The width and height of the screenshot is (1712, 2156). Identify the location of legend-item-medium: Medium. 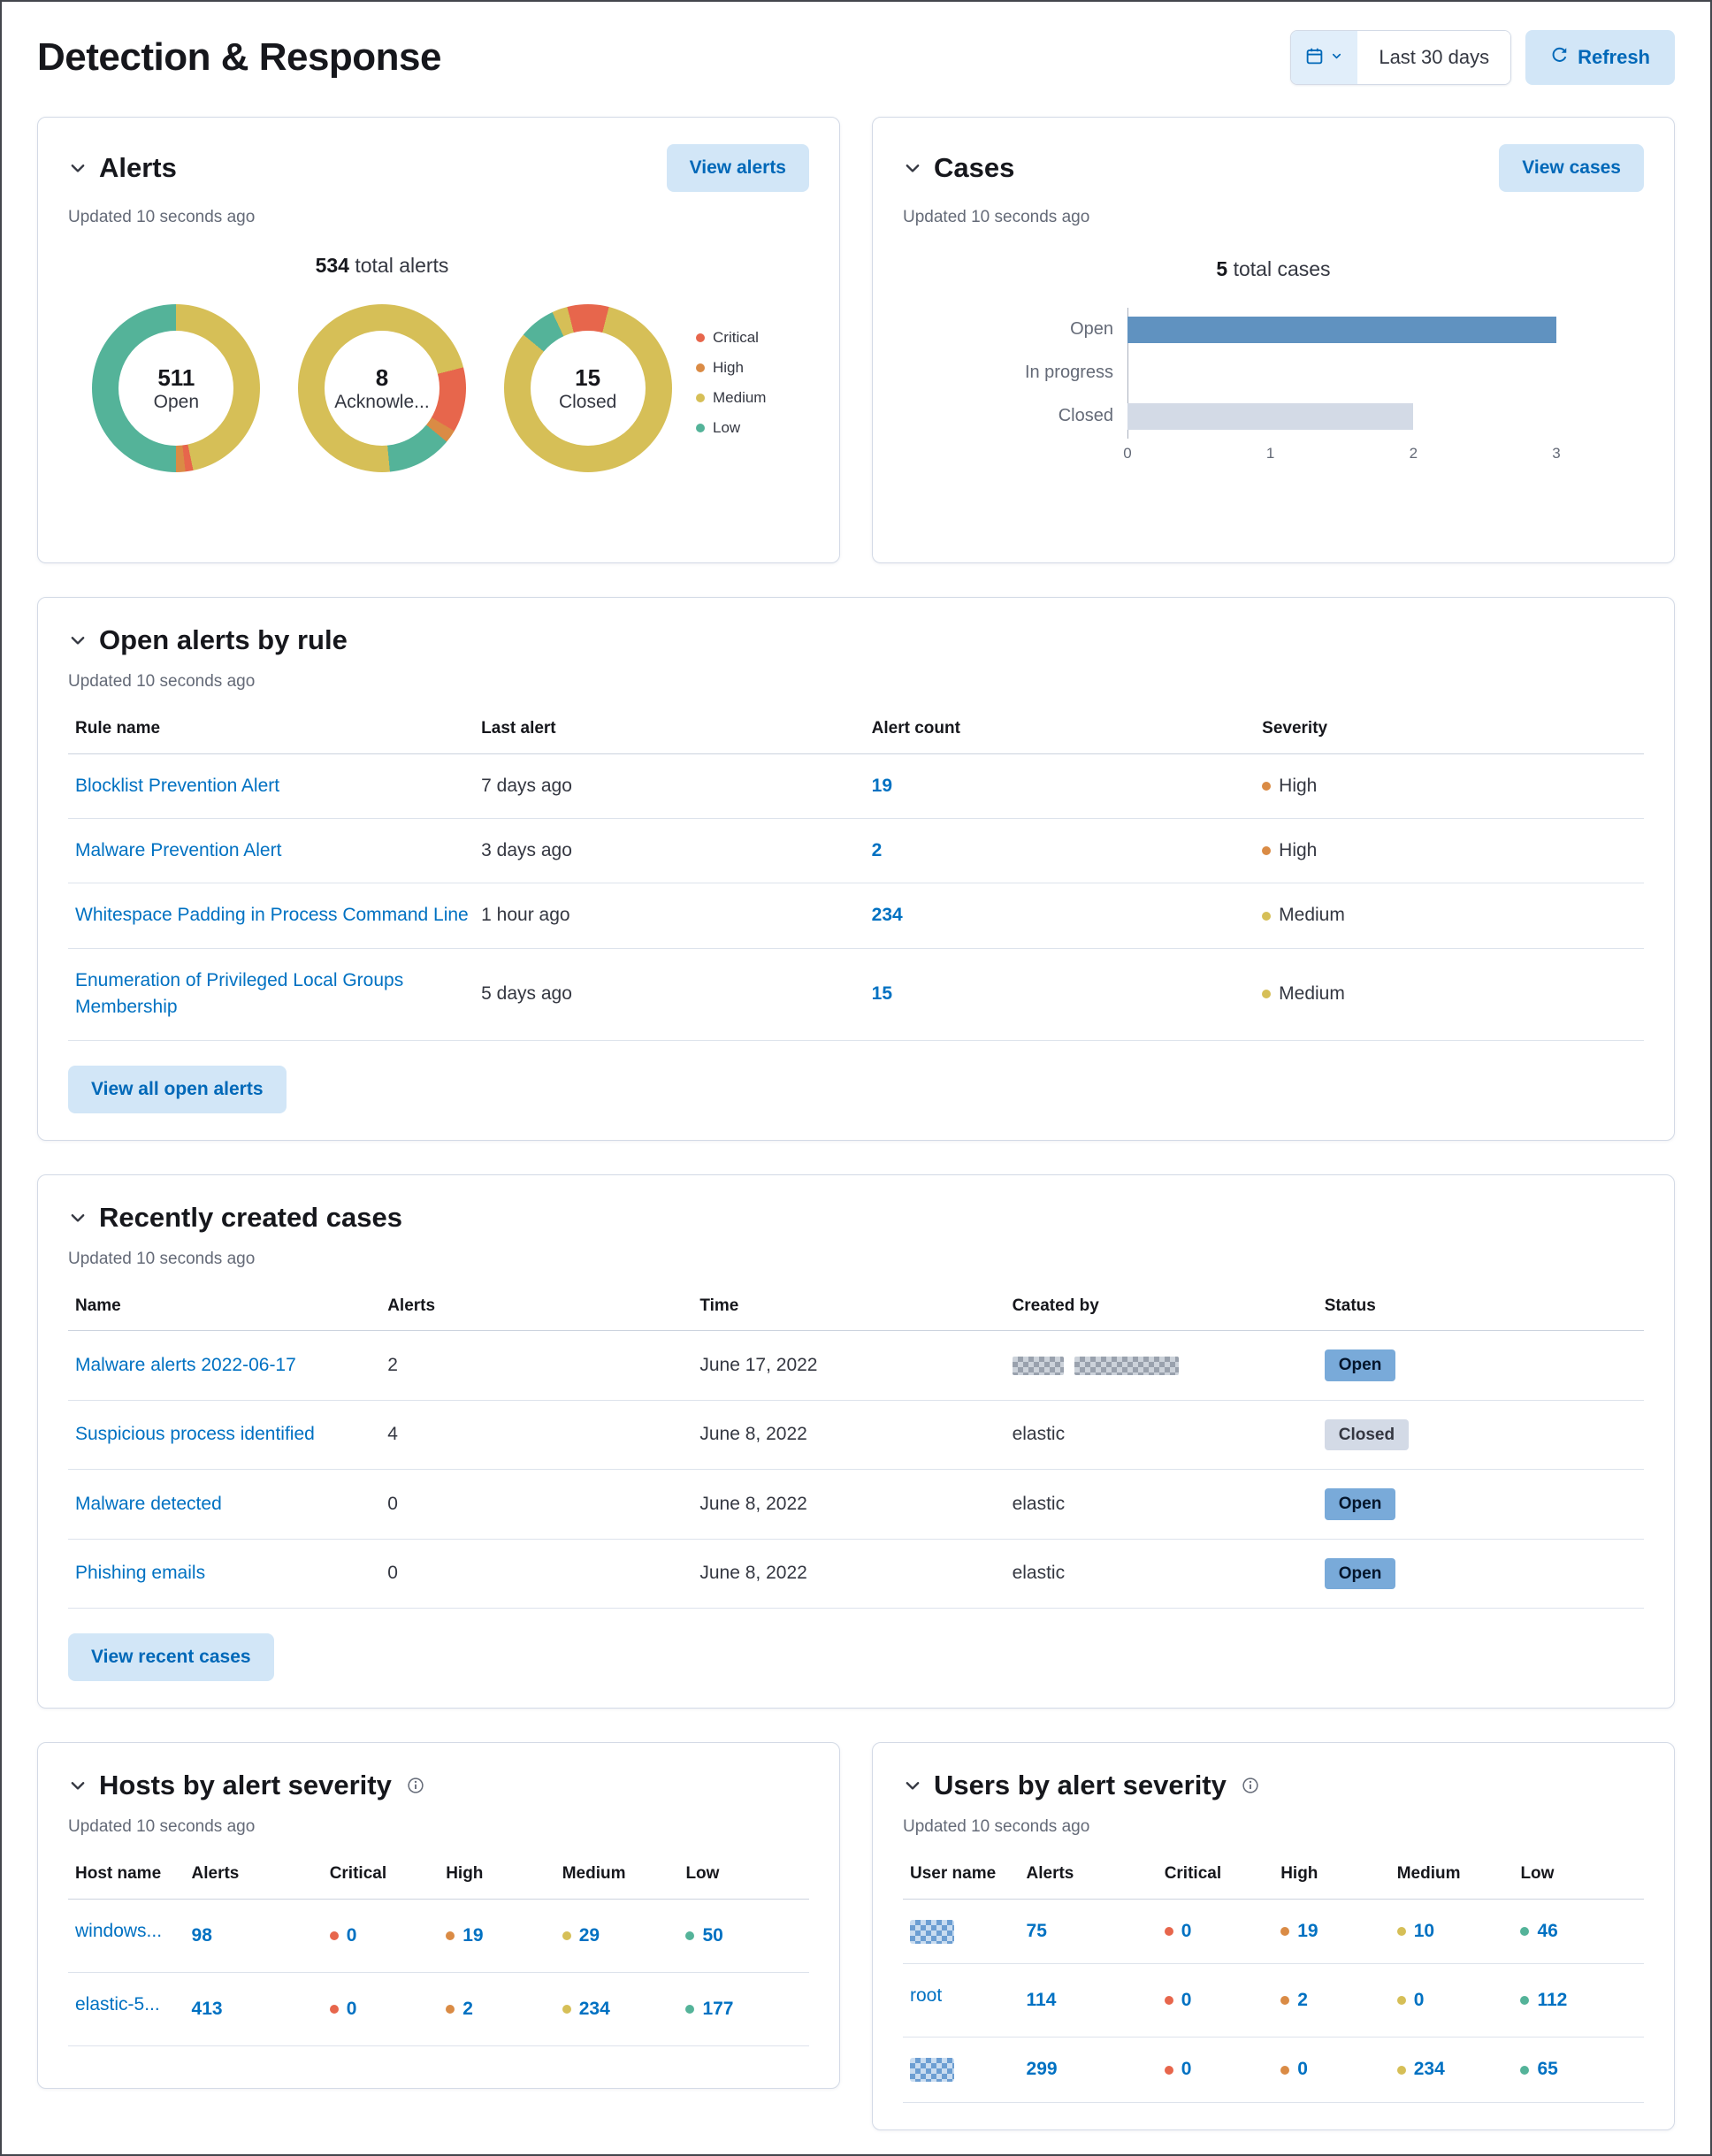
(752, 398).